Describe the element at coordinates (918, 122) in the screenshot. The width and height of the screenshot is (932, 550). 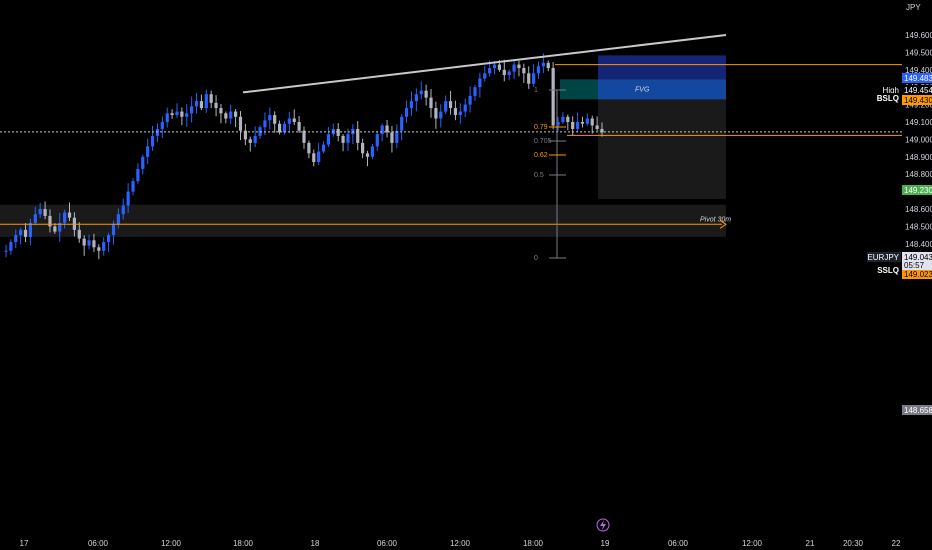
I see `price-tick-label: 149.100` at that location.